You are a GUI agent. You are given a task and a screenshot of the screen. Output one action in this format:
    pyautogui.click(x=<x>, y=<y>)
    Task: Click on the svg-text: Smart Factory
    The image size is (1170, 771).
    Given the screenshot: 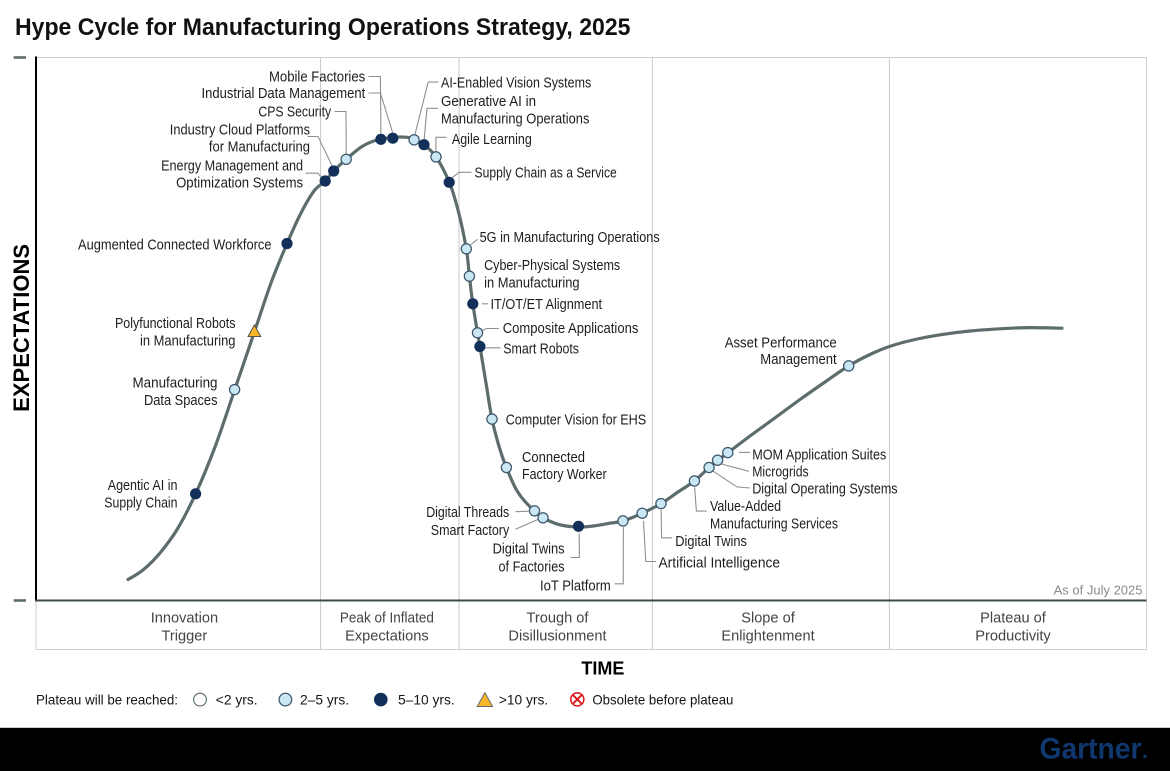 What is the action you would take?
    pyautogui.click(x=470, y=530)
    